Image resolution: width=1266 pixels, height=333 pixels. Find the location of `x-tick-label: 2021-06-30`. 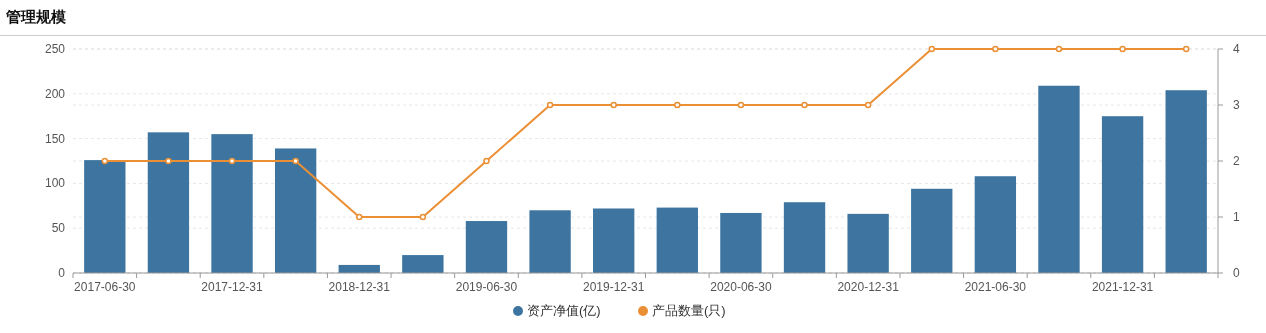

x-tick-label: 2021-06-30 is located at coordinates (995, 287).